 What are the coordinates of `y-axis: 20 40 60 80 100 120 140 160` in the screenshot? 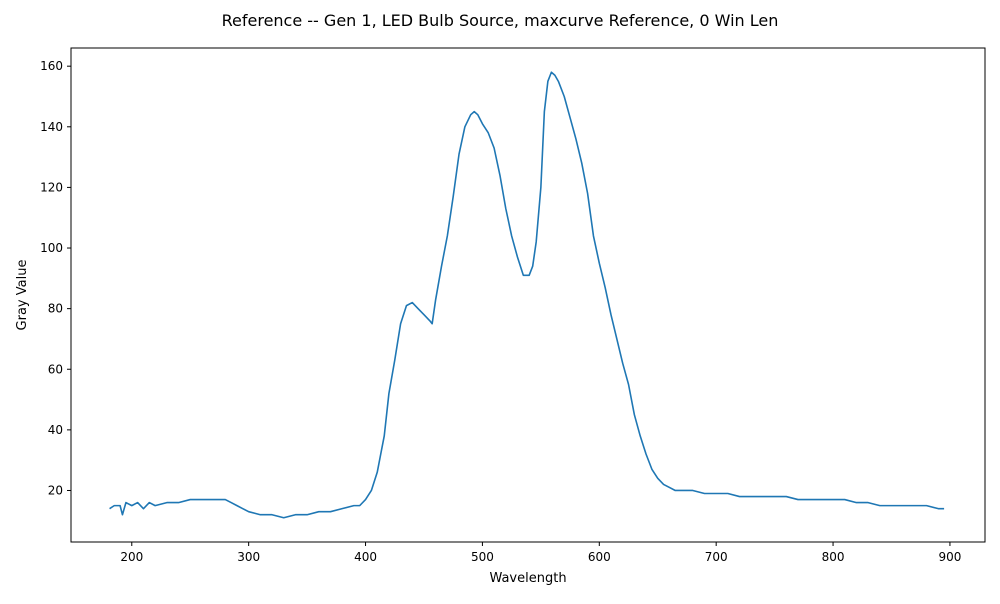 It's located at (55, 278).